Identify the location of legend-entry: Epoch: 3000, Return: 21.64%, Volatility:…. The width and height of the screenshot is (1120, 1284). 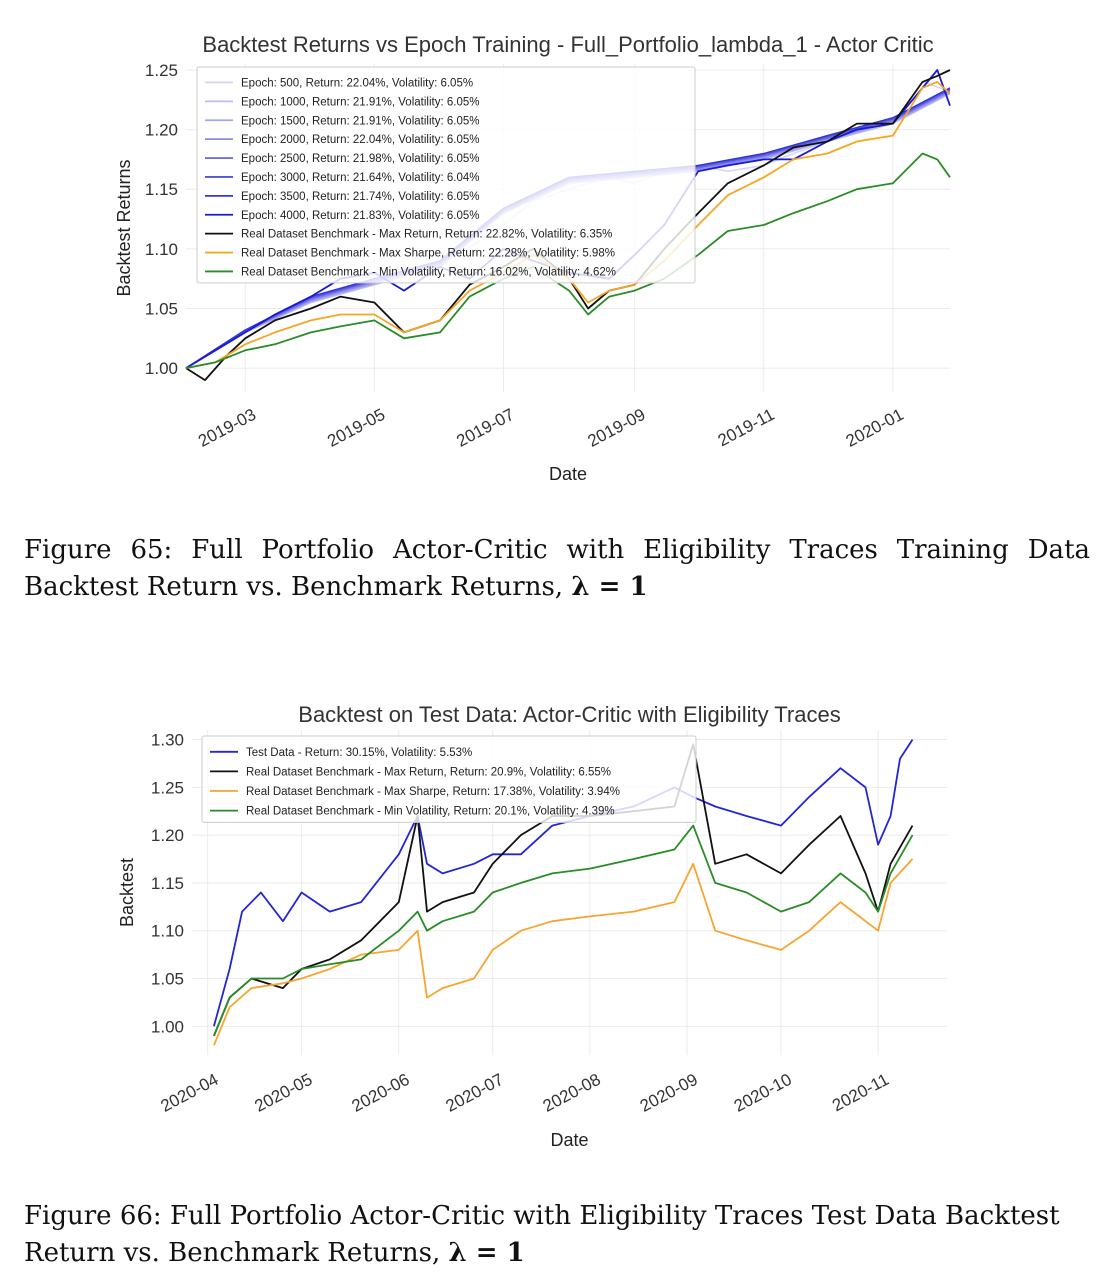
(360, 178).